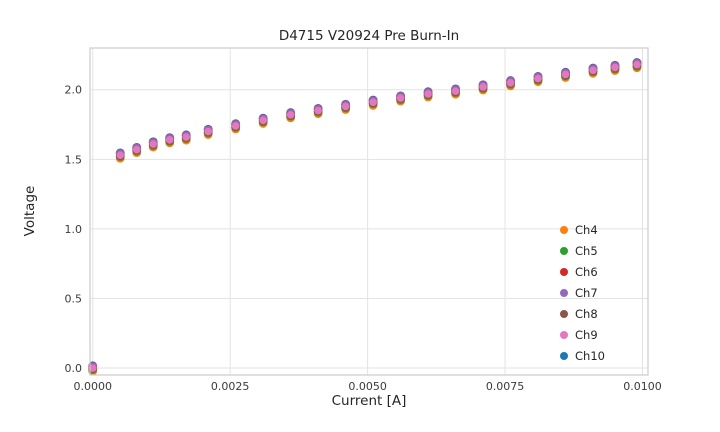 The height and width of the screenshot is (432, 720). I want to click on chart-title: D4715 V20924 Pre Burn-In, so click(369, 36).